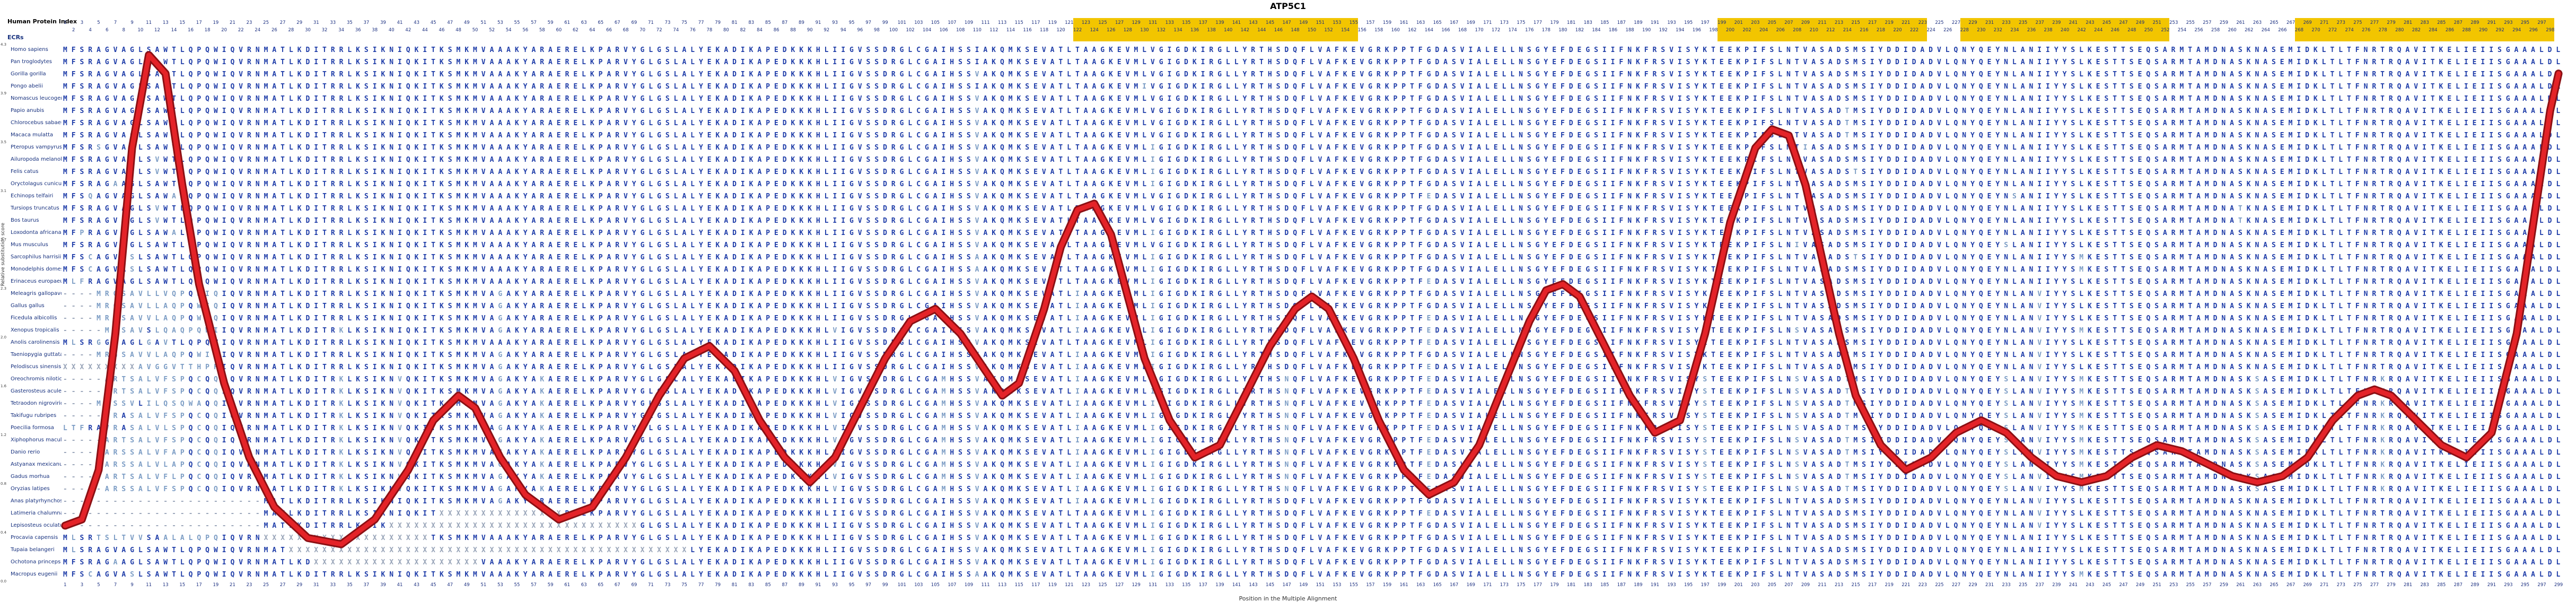 Image resolution: width=2576 pixels, height=610 pixels. What do you see at coordinates (2525, 585) in the screenshot?
I see `position-number: 295` at bounding box center [2525, 585].